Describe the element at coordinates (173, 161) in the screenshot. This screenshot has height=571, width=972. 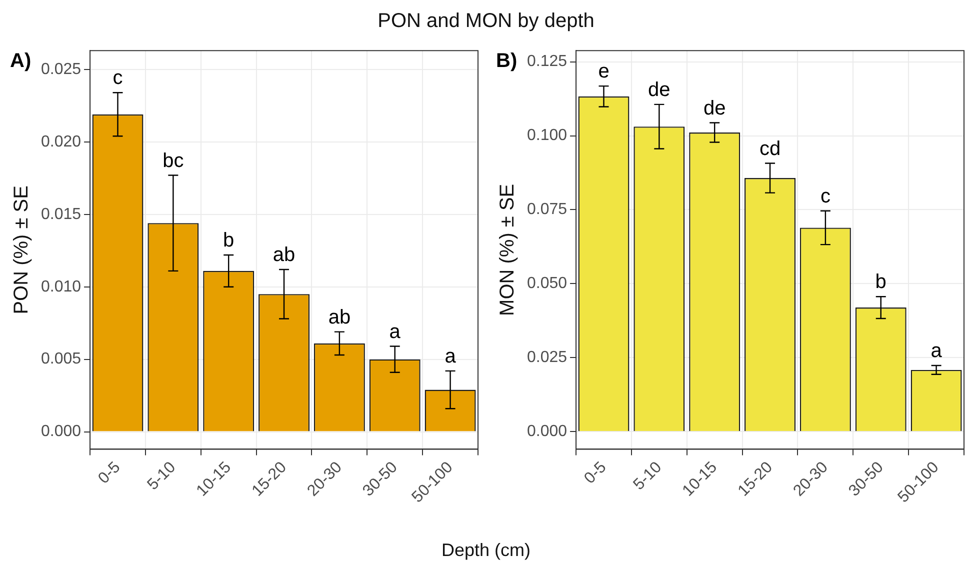
I see `annotation: bc` at that location.